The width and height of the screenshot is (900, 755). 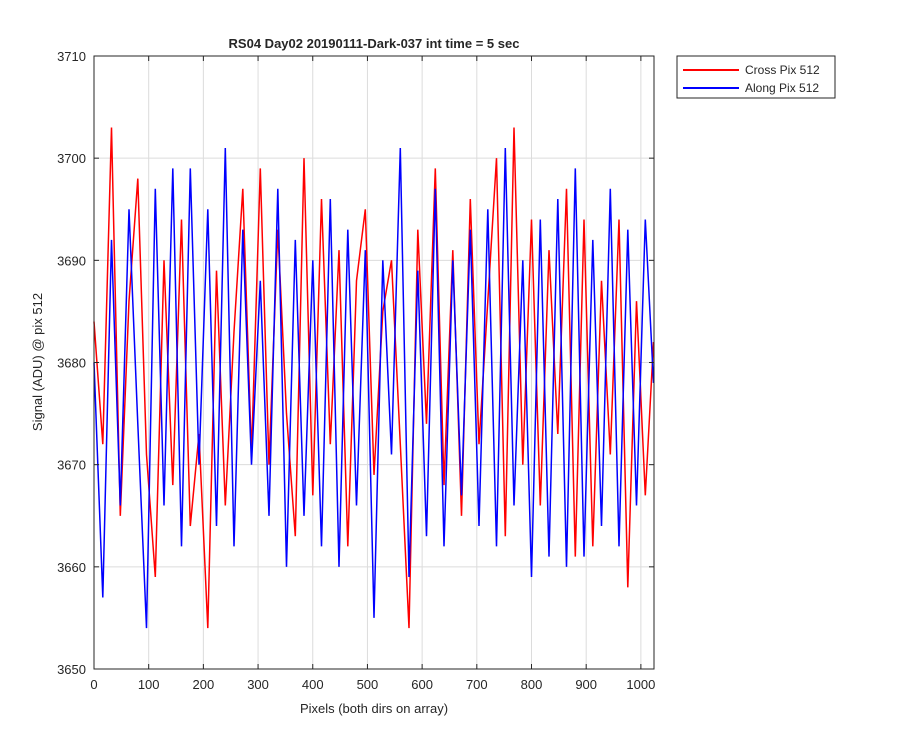 What do you see at coordinates (71, 669) in the screenshot?
I see `y-tick-label: 3650` at bounding box center [71, 669].